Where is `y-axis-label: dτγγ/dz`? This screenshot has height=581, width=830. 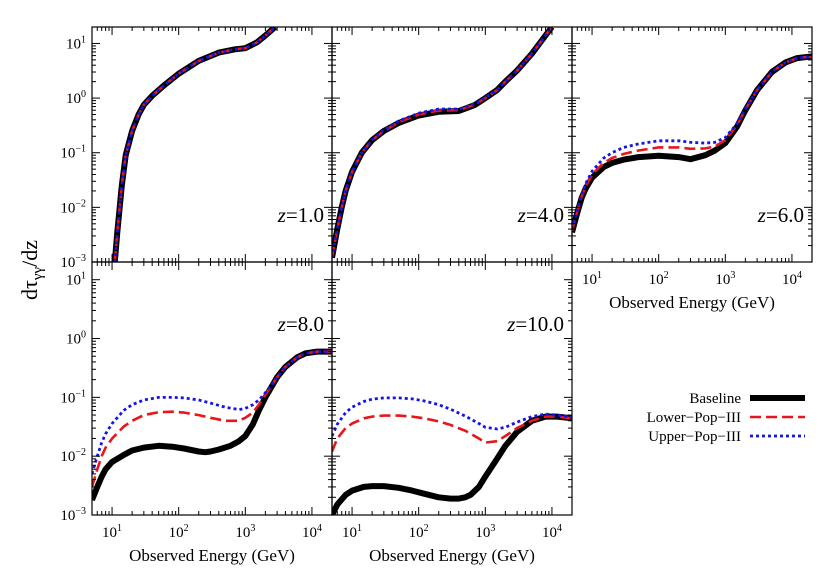
y-axis-label: dτγγ/dz is located at coordinates (31, 270).